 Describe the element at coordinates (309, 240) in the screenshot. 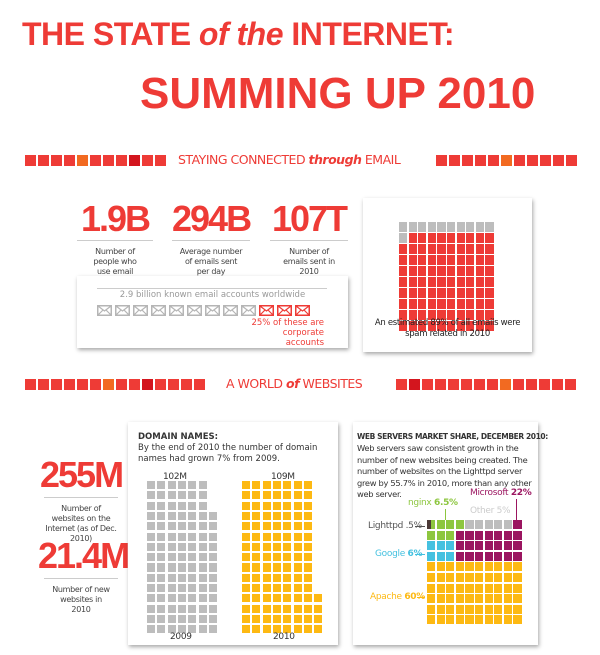

I see `divider` at that location.